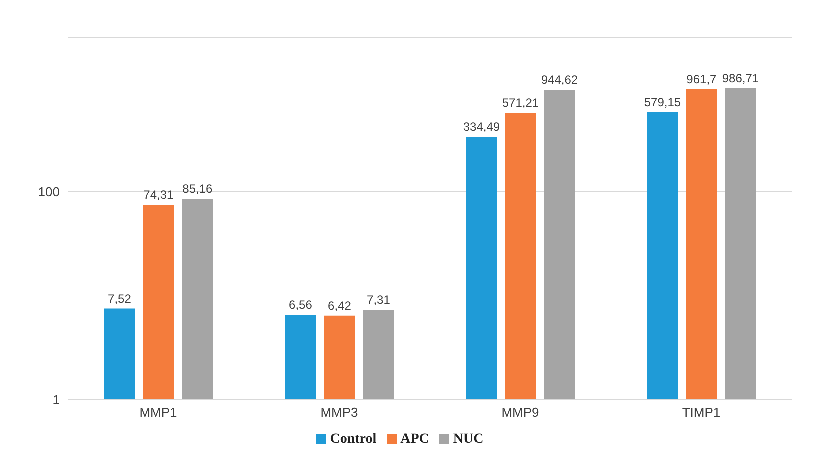 This screenshot has width=820, height=466. Describe the element at coordinates (198, 189) in the screenshot. I see `data-label: 85,16` at that location.